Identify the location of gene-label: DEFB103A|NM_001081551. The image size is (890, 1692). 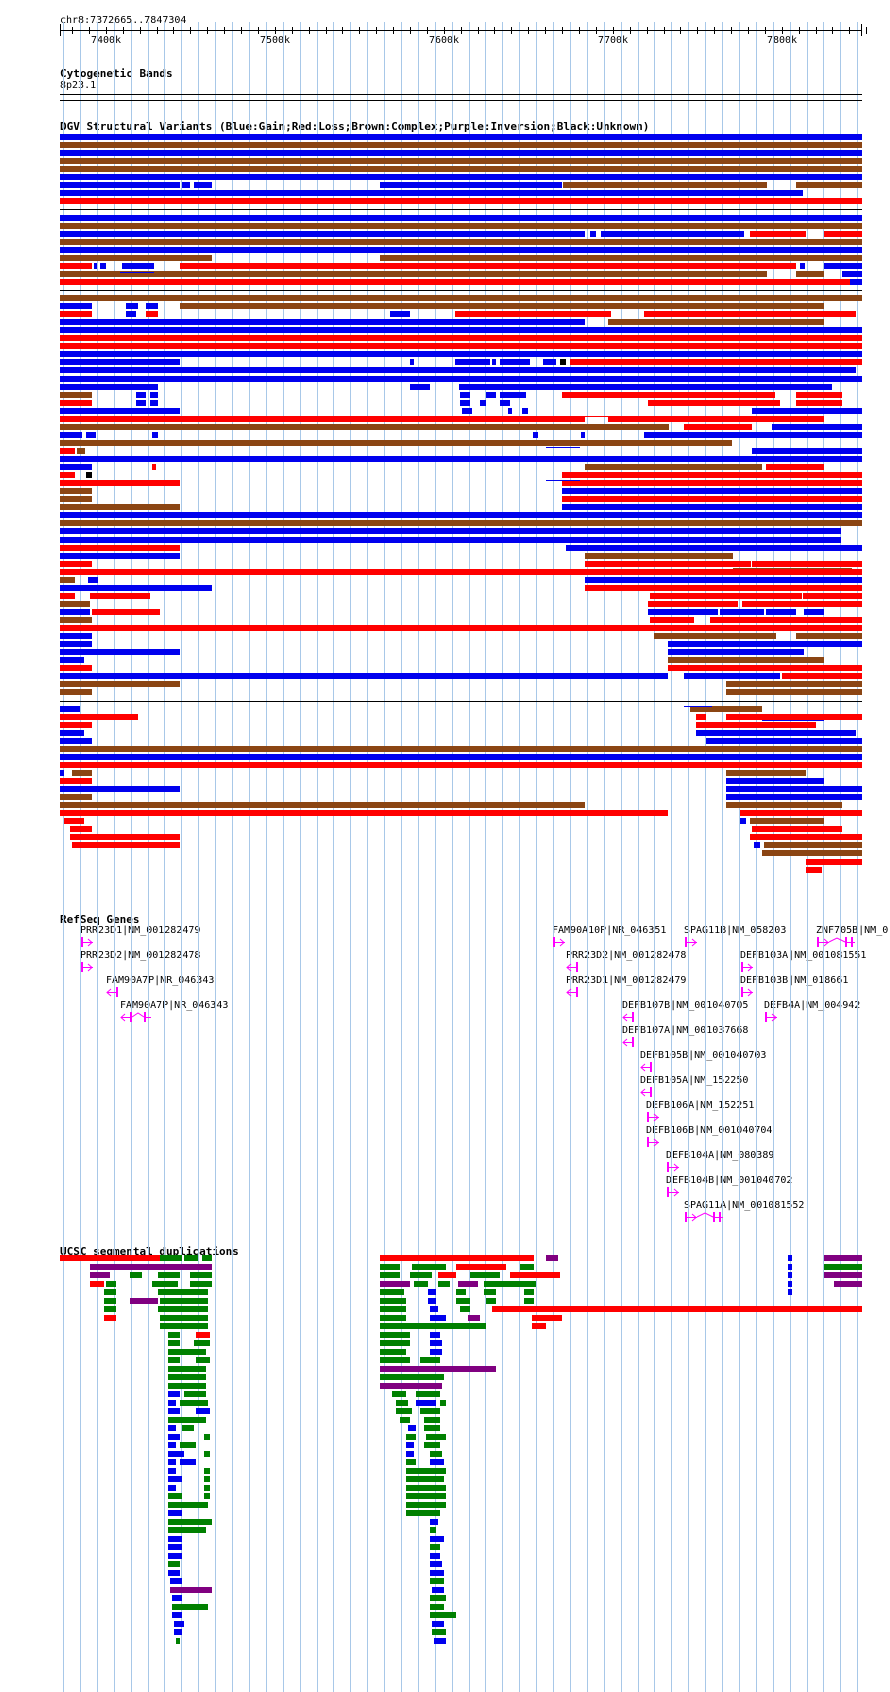
(803, 955).